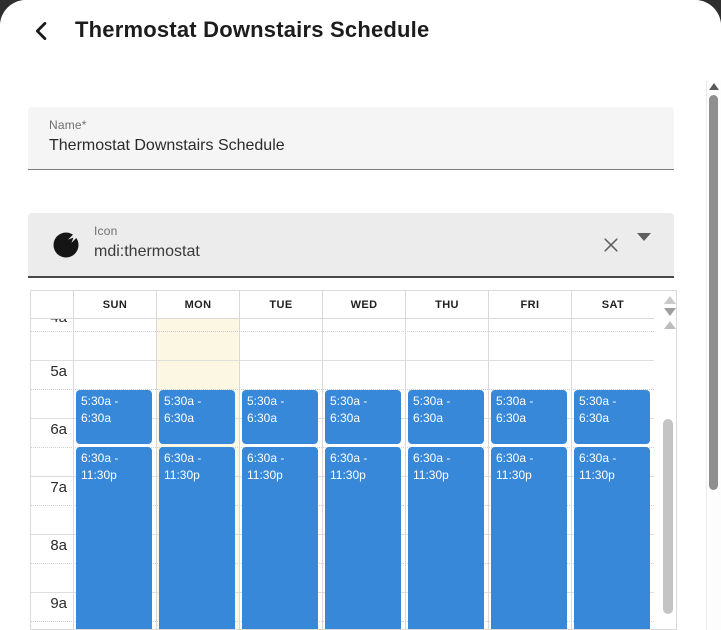  I want to click on calendar-scroll-up-icon, so click(670, 300).